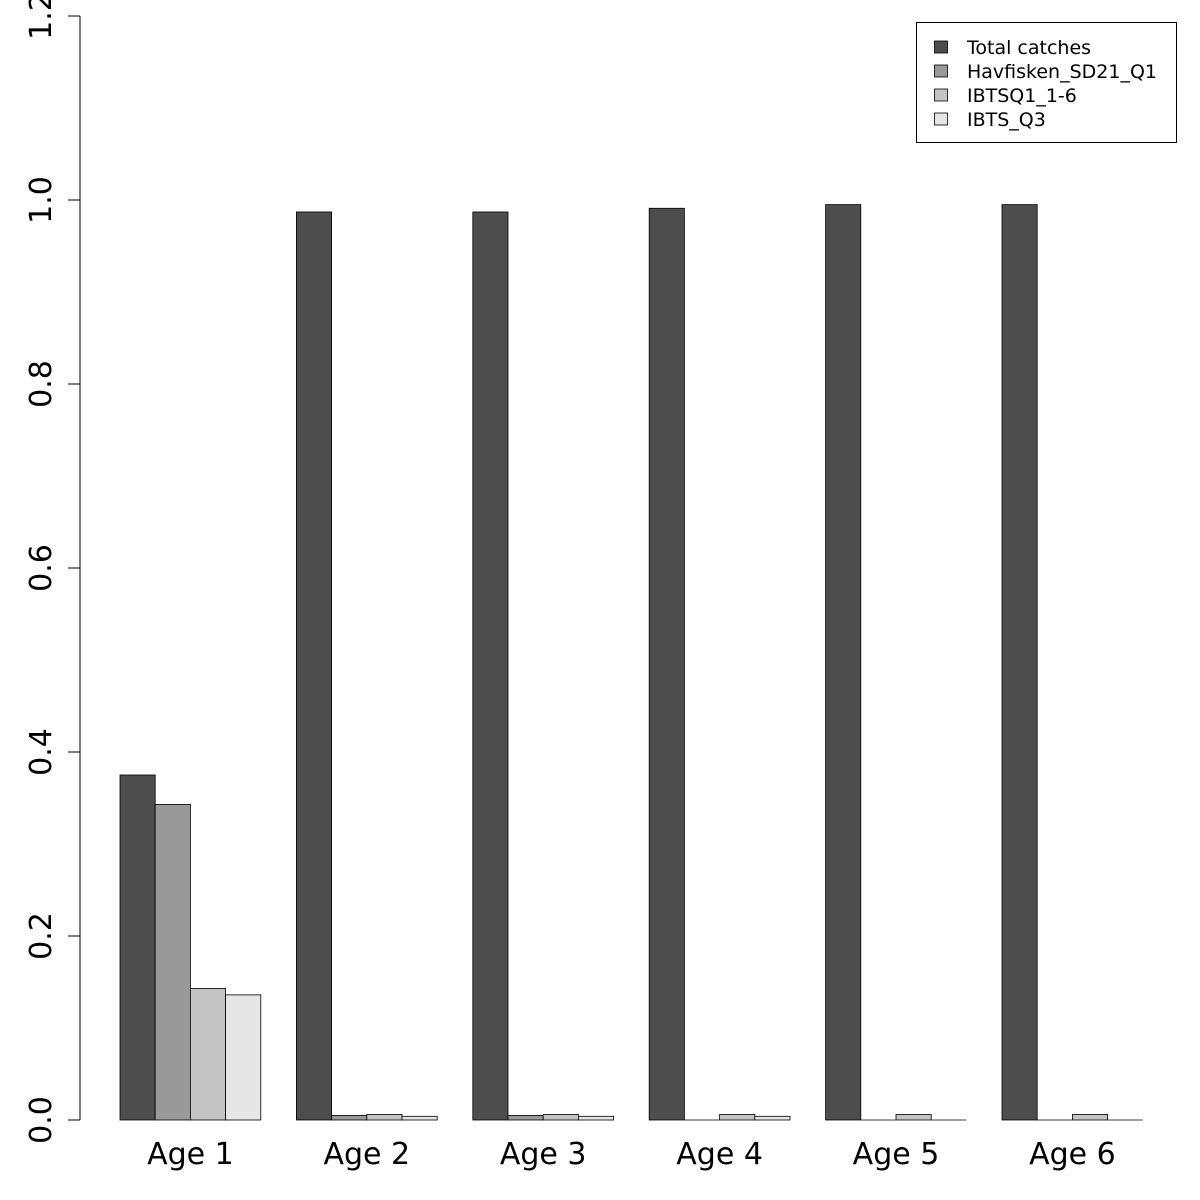  I want to click on y-tick-label: 0.8, so click(41, 384).